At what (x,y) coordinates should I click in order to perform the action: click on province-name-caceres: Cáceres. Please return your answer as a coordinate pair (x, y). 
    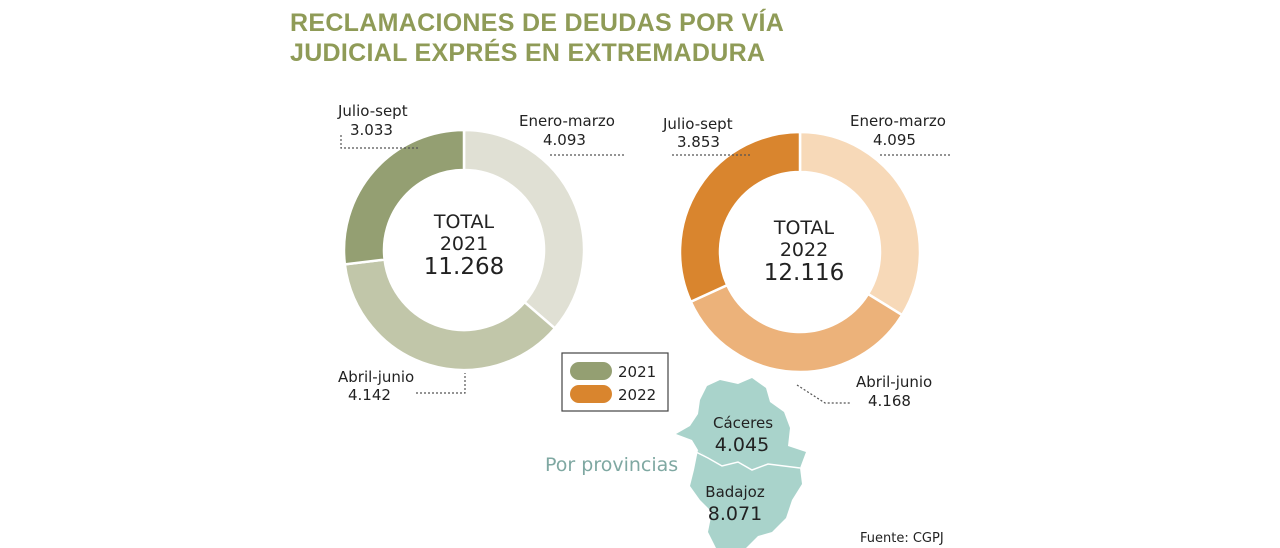
    Looking at the image, I should click on (743, 423).